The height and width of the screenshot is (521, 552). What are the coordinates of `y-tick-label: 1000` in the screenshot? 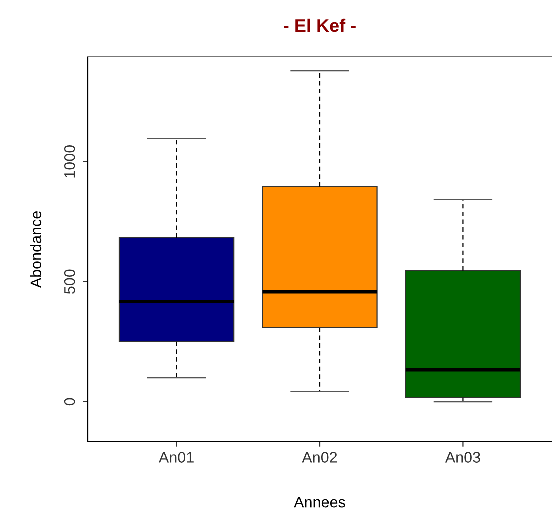 It's located at (70, 161).